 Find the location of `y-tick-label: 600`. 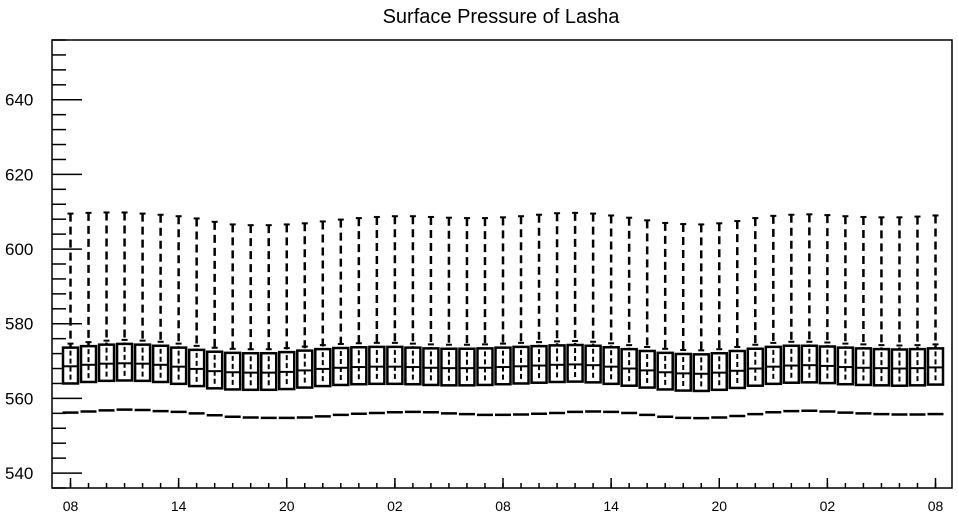

y-tick-label: 600 is located at coordinates (19, 249).